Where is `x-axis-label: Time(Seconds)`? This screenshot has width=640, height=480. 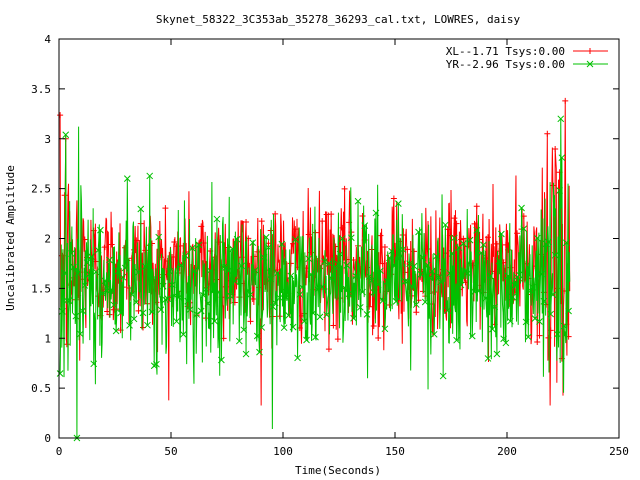 x-axis-label: Time(Seconds) is located at coordinates (338, 470).